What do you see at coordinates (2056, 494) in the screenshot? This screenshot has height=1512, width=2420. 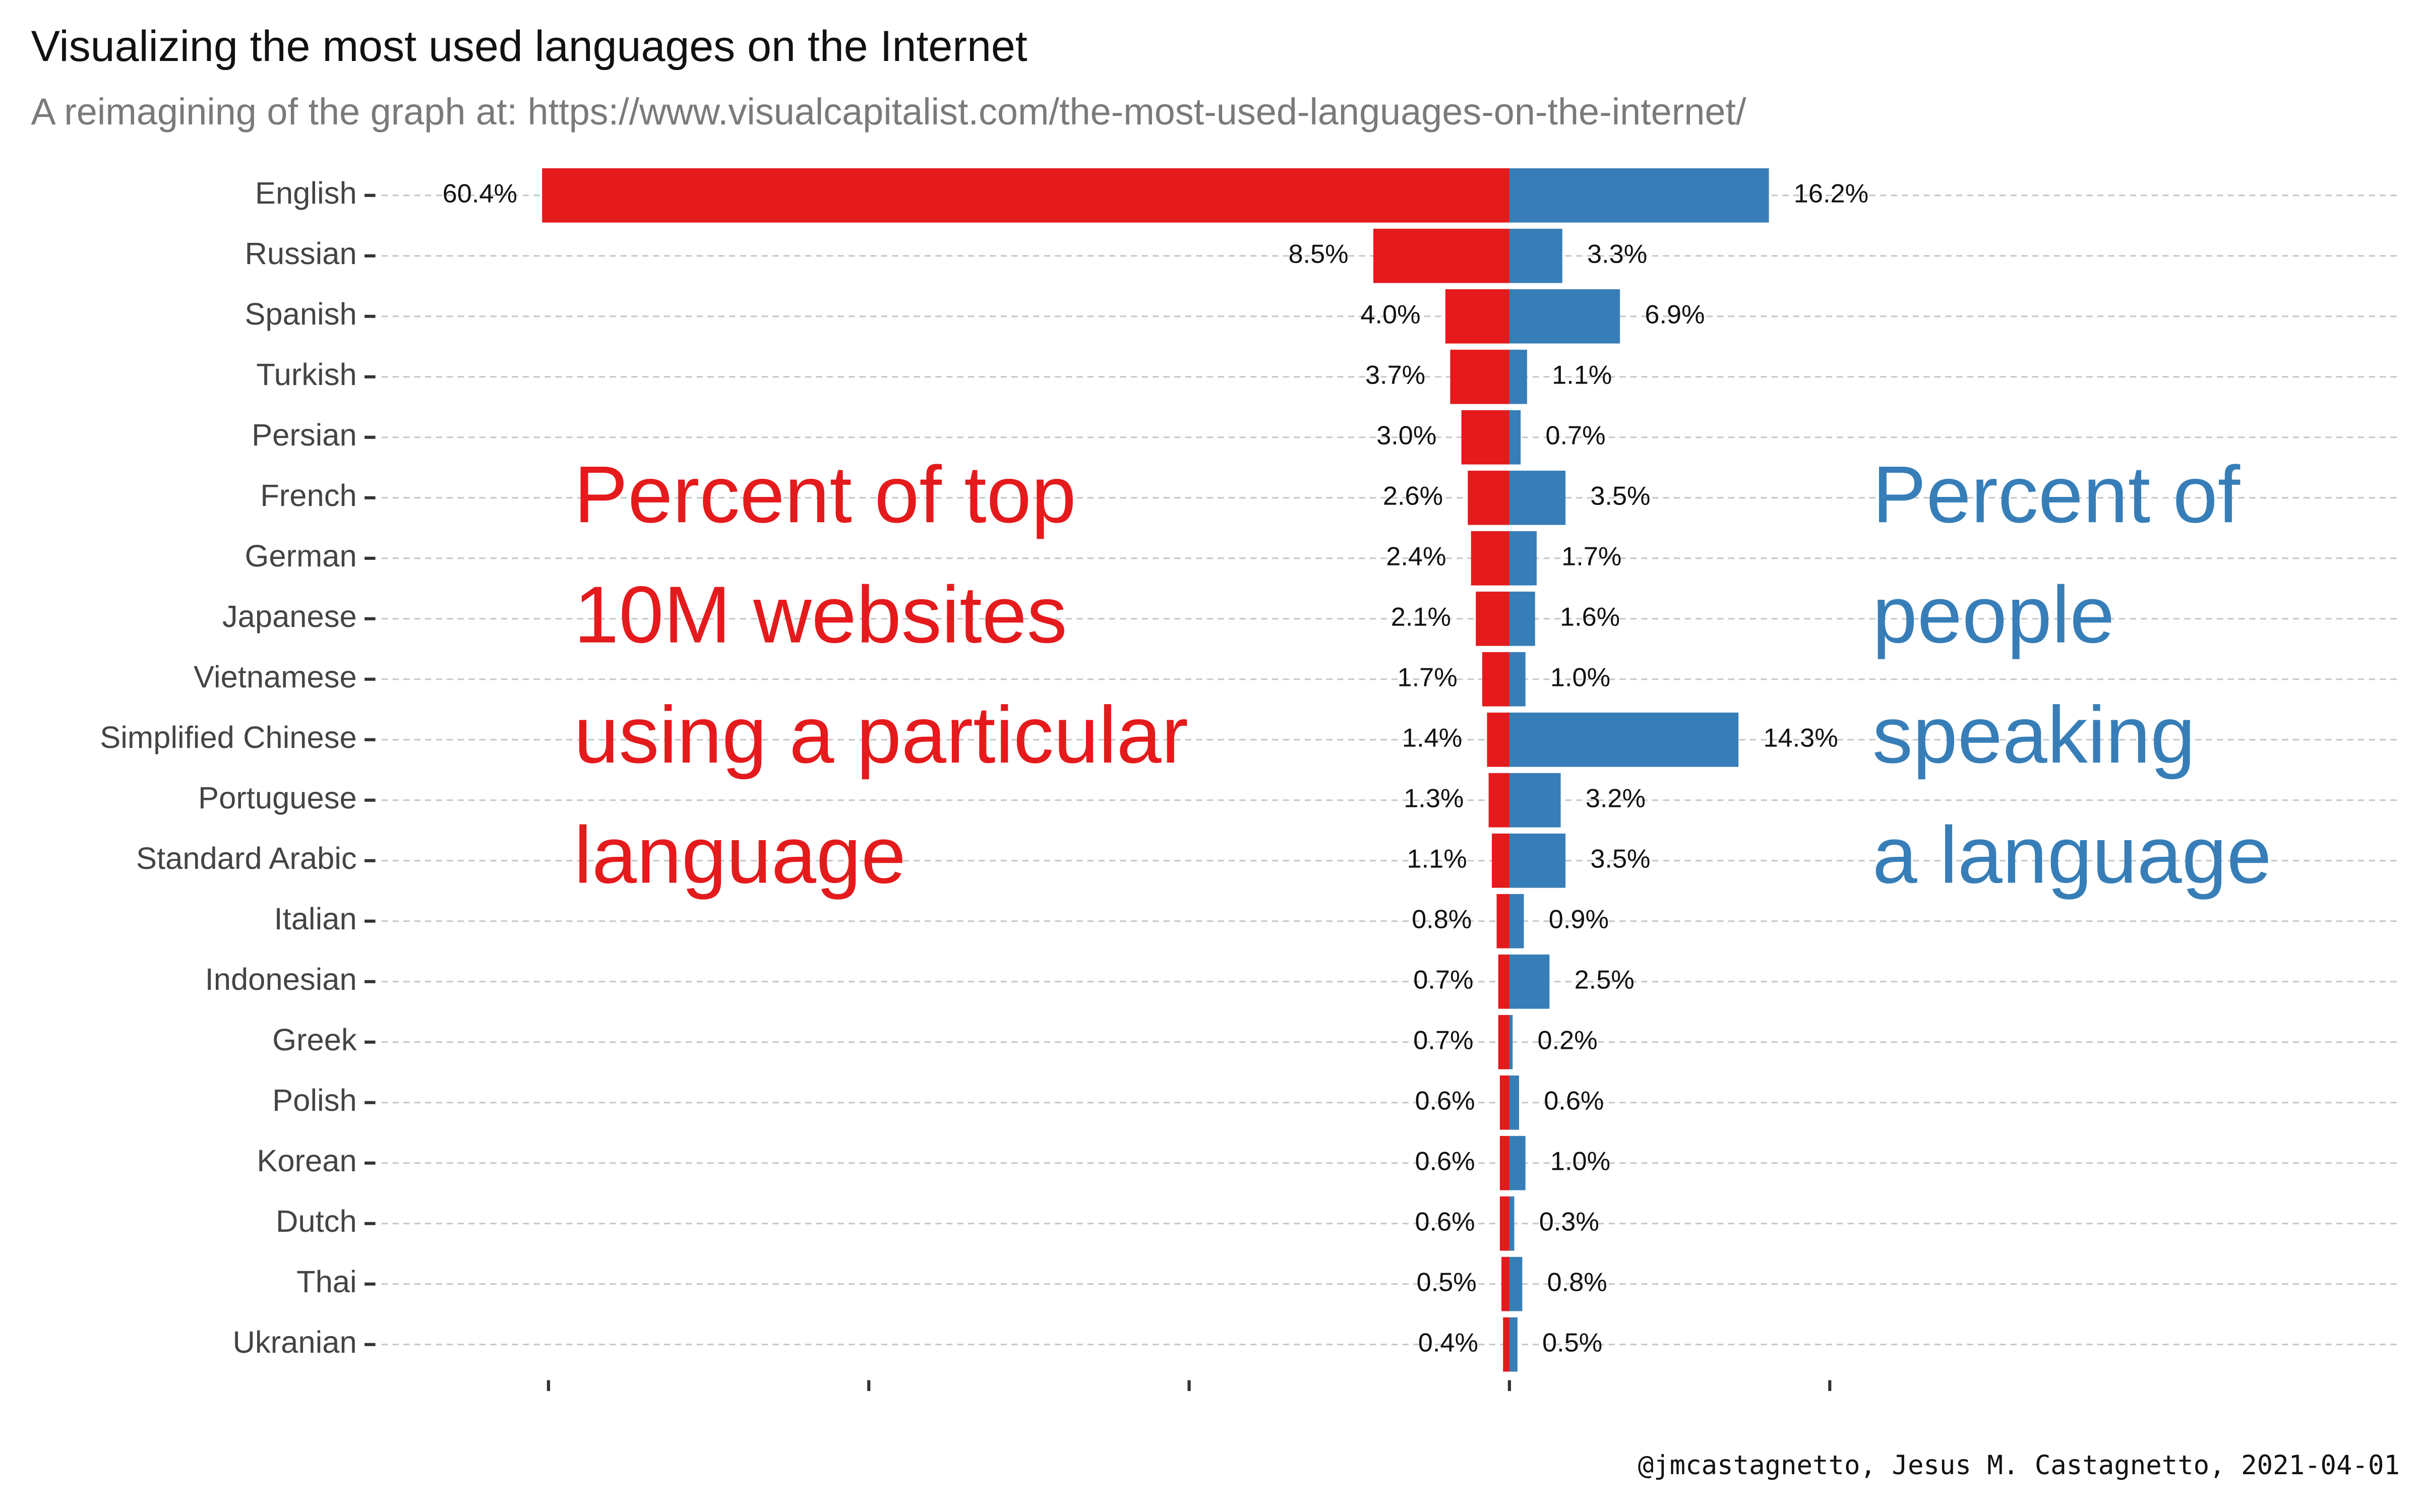 I see `annotation: Percent of` at bounding box center [2056, 494].